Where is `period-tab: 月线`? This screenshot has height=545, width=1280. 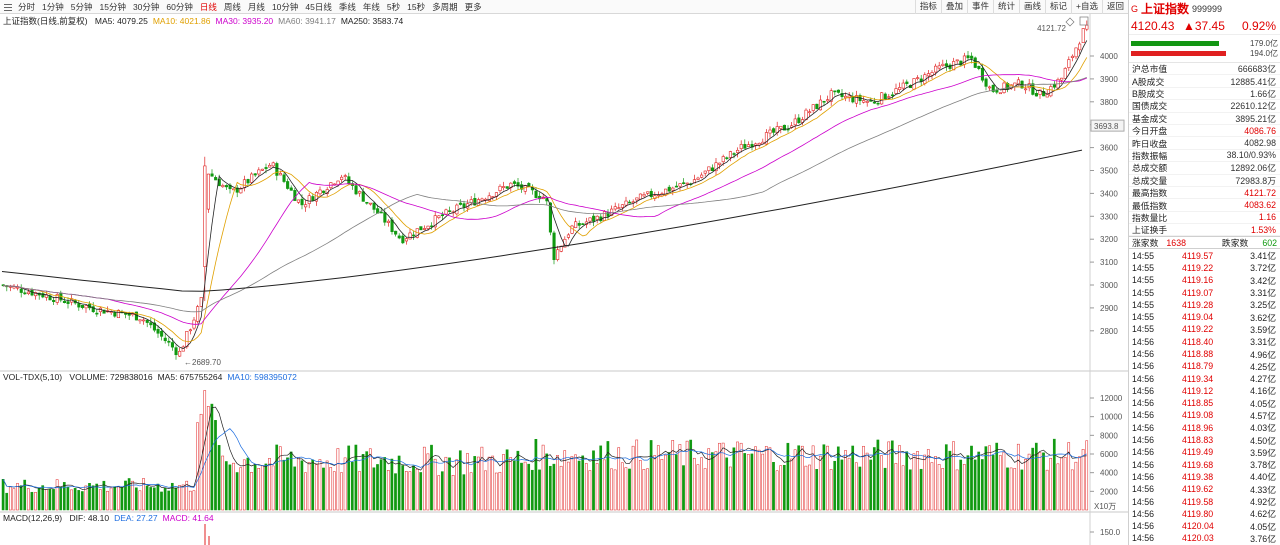
period-tab: 月线 is located at coordinates (256, 6).